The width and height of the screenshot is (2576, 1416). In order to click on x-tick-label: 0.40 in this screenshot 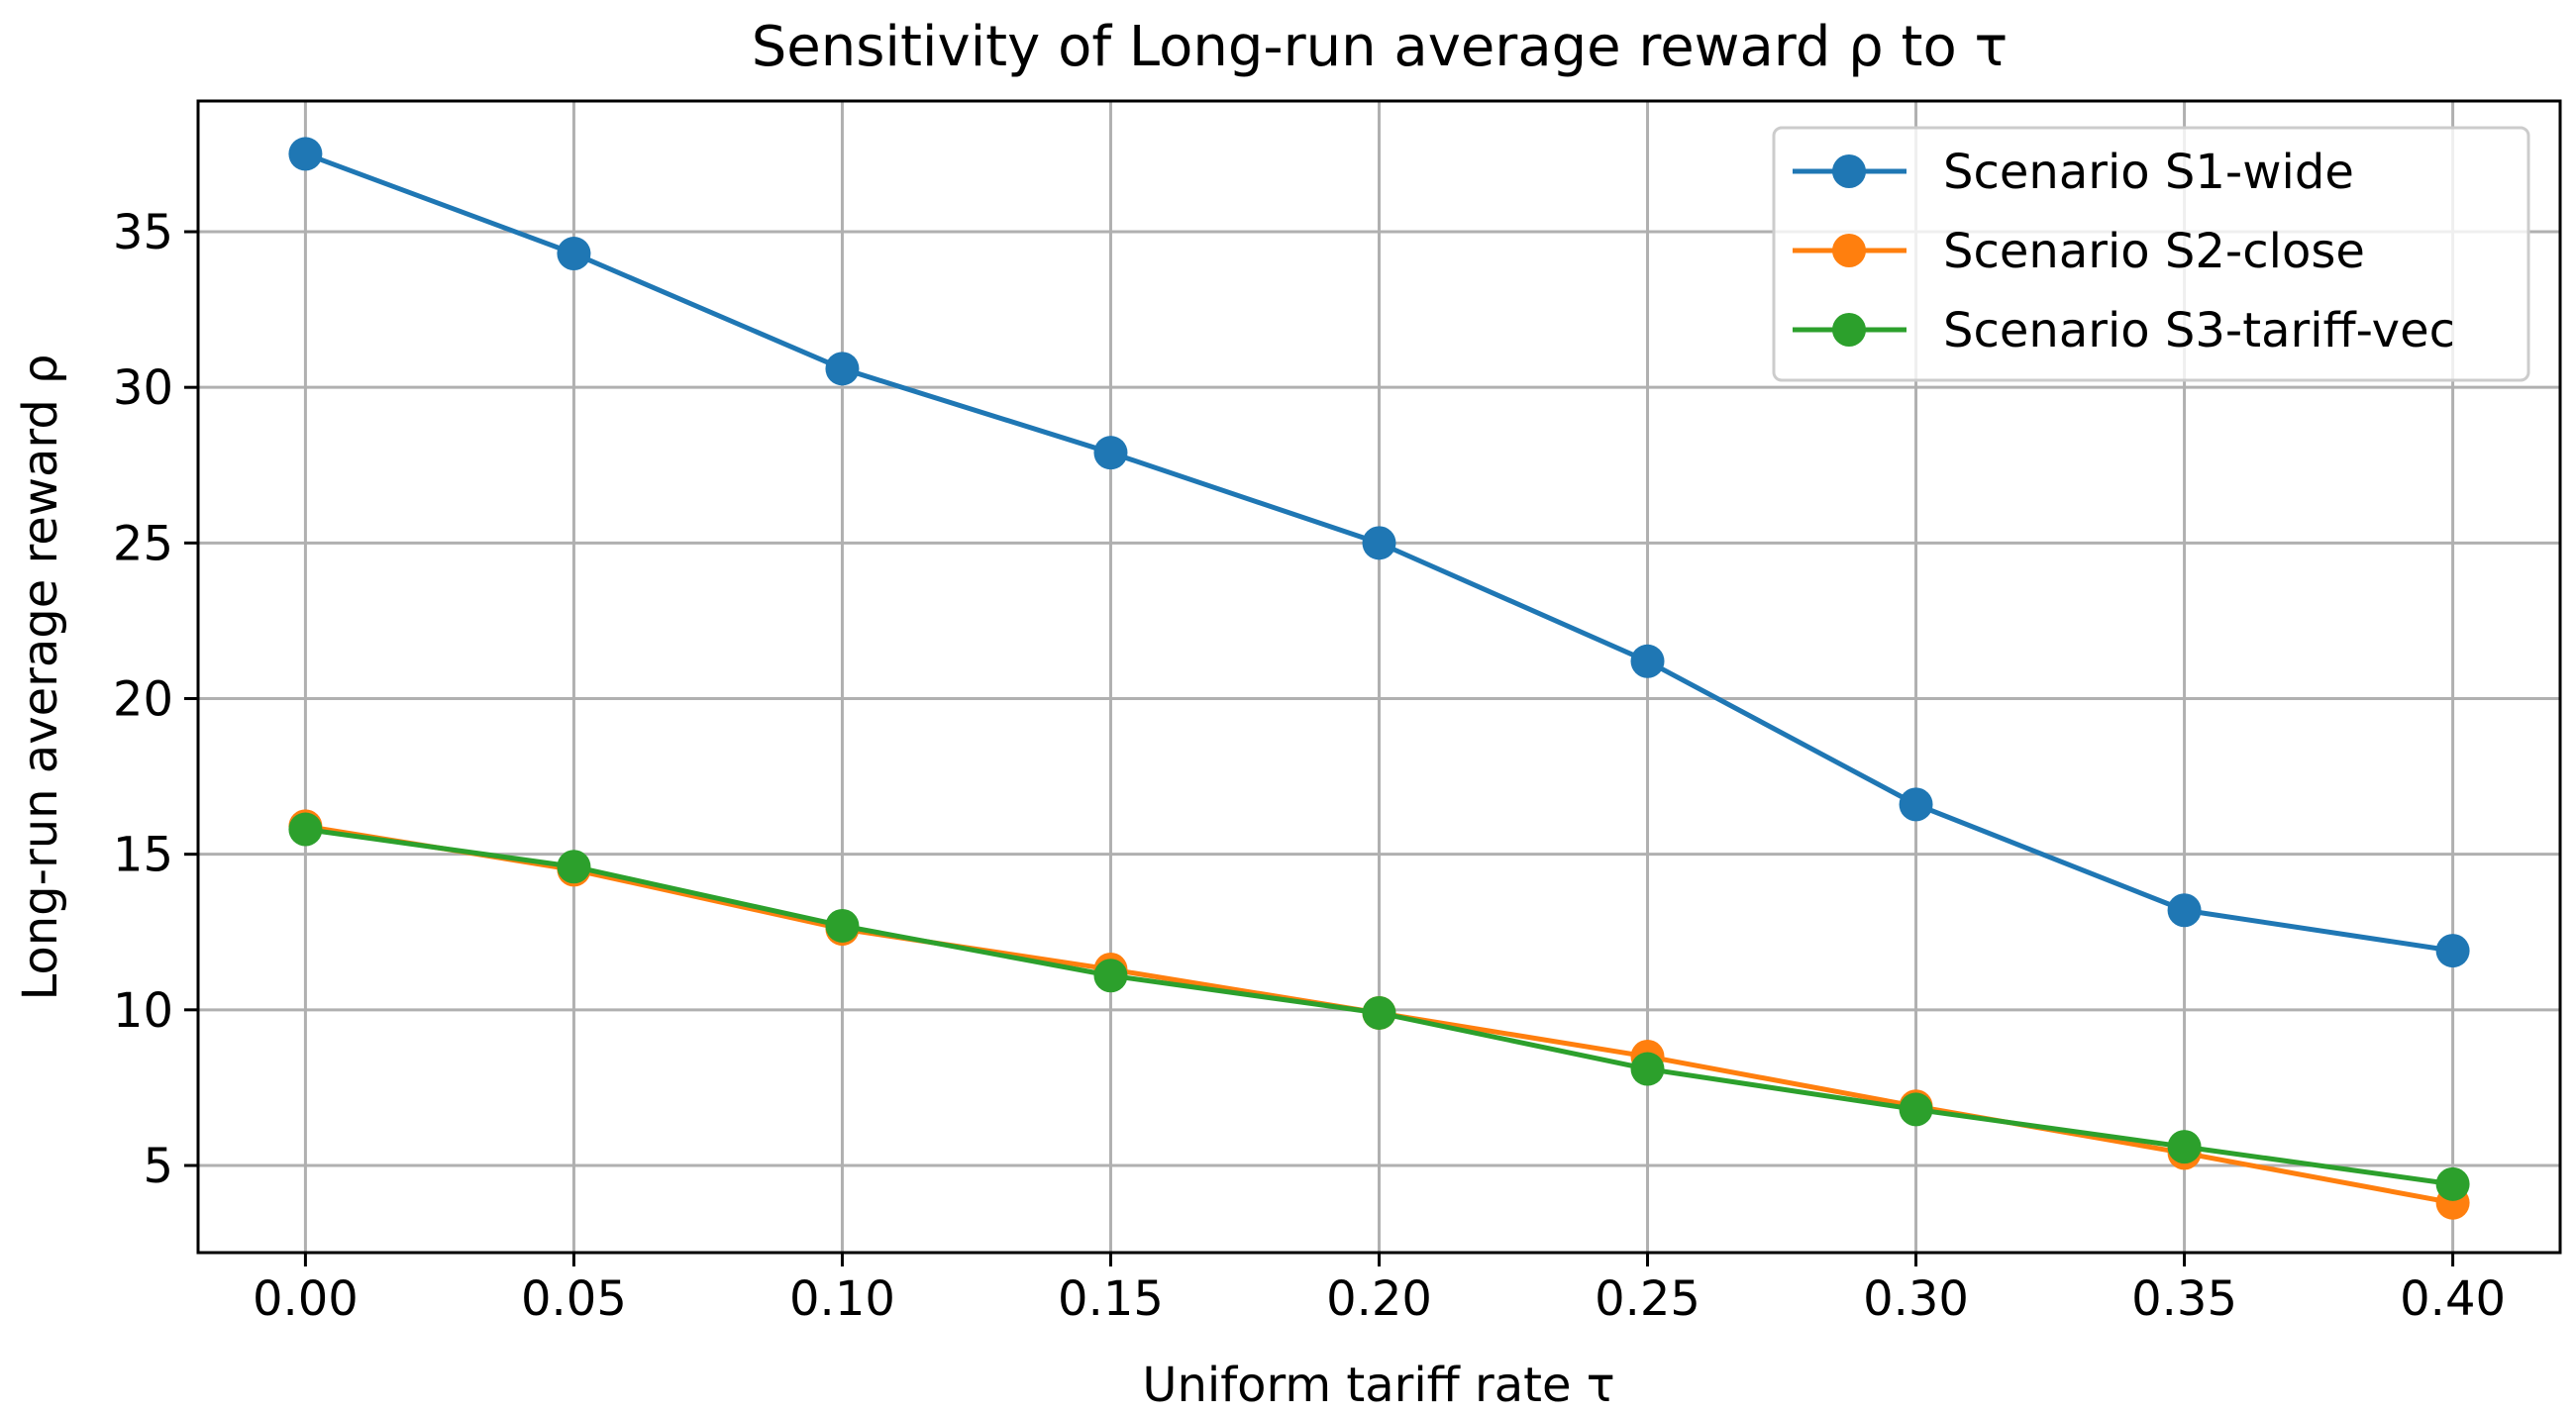, I will do `click(2453, 1299)`.